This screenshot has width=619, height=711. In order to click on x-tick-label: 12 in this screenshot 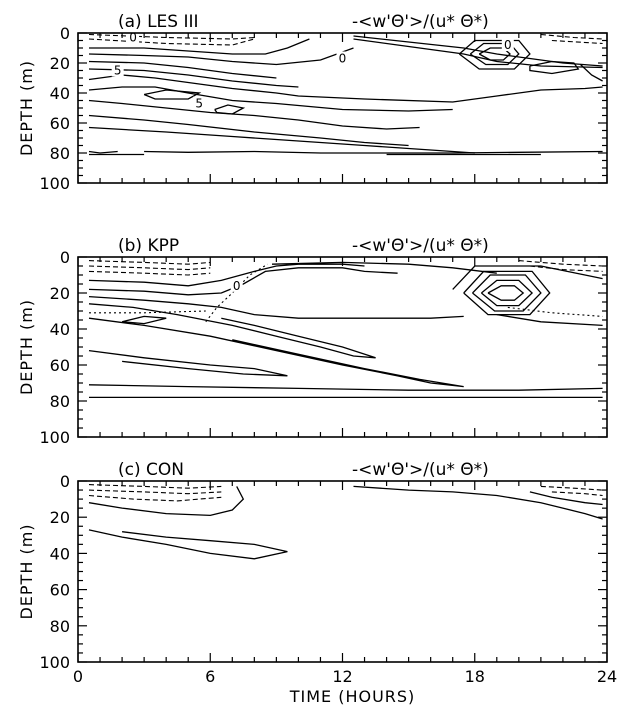, I will do `click(342, 676)`.